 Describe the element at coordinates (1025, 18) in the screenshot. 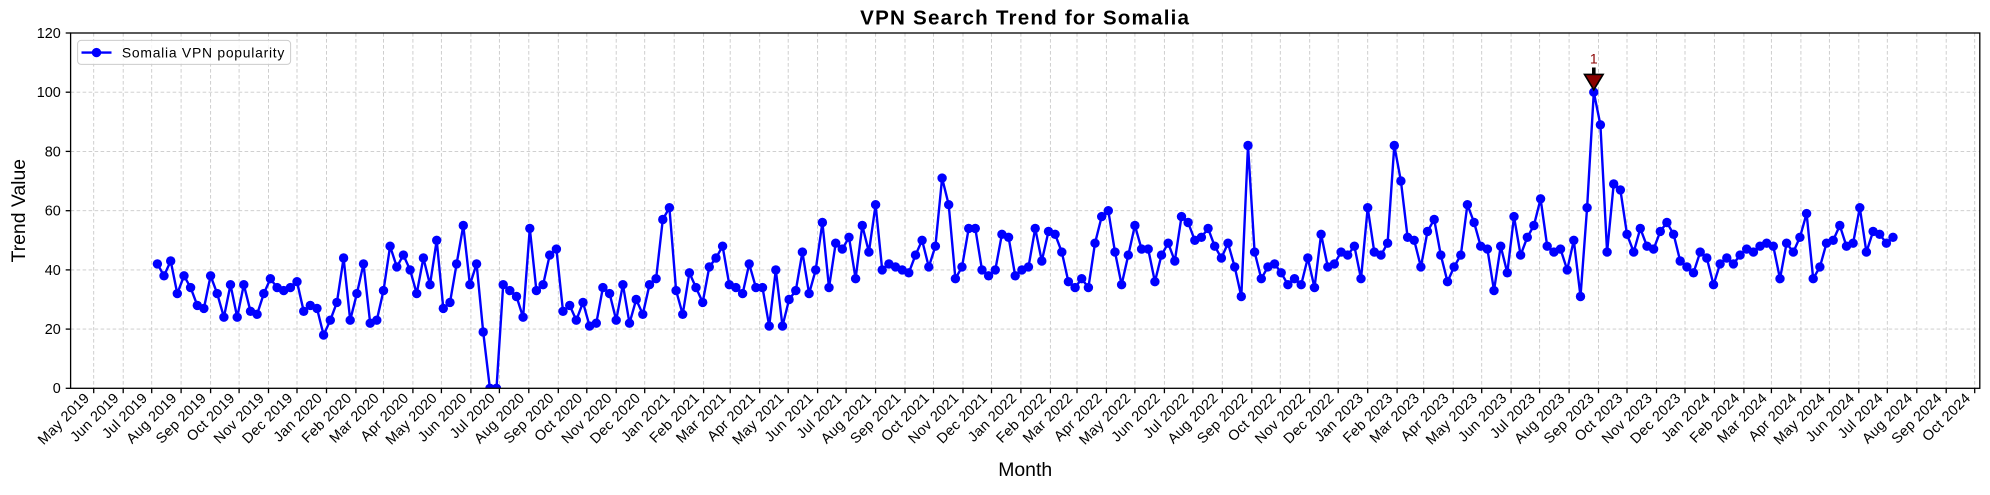

I see `svg-text: VPN Search Trend for Somalia` at that location.